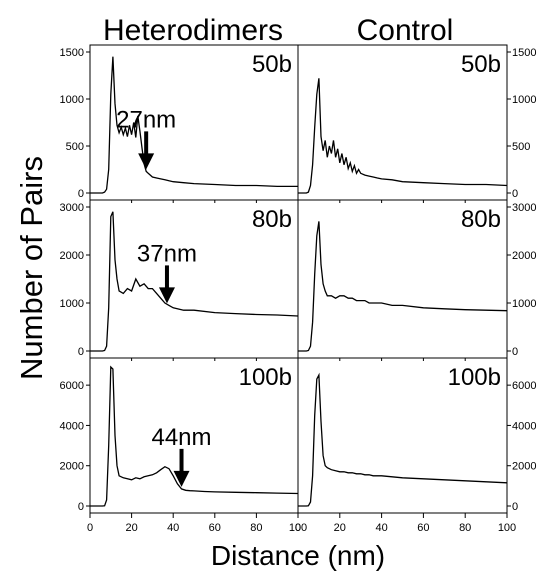 The height and width of the screenshot is (578, 547). I want to click on annotation-label-27nm: 27nm, so click(146, 119).